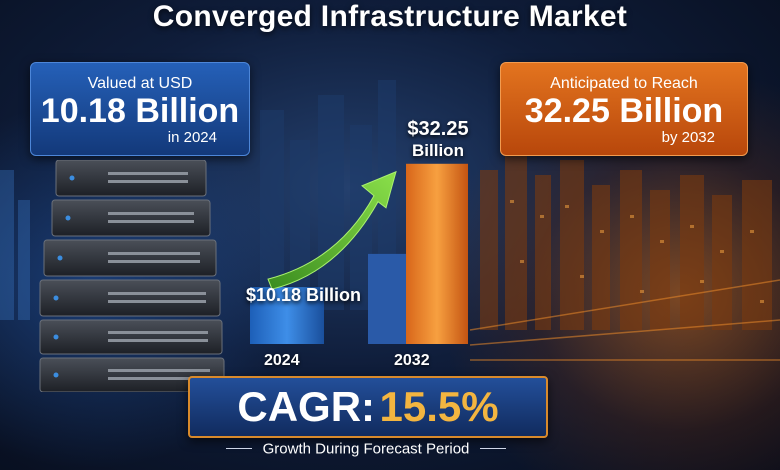  I want to click on bar-label-2032-unit: Billion, so click(438, 150).